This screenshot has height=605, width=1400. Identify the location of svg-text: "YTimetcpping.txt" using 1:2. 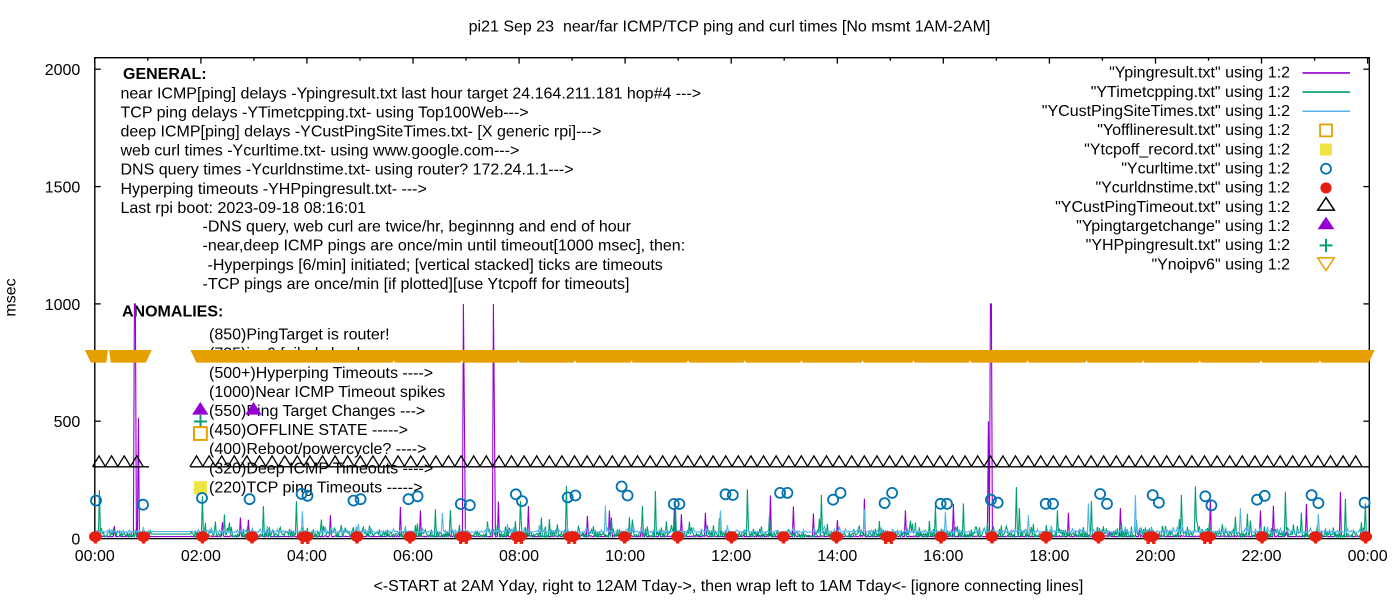
(1190, 92).